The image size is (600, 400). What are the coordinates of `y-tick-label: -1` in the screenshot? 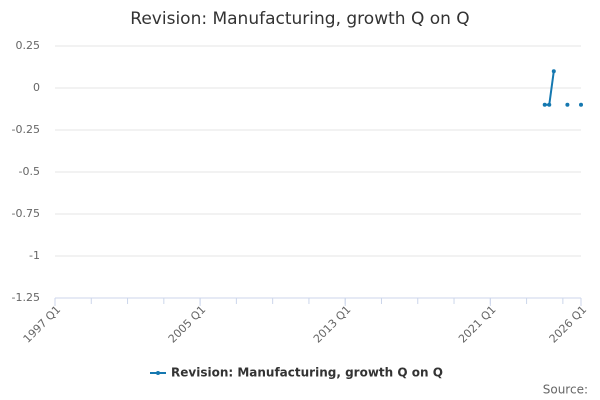 It's located at (34, 255).